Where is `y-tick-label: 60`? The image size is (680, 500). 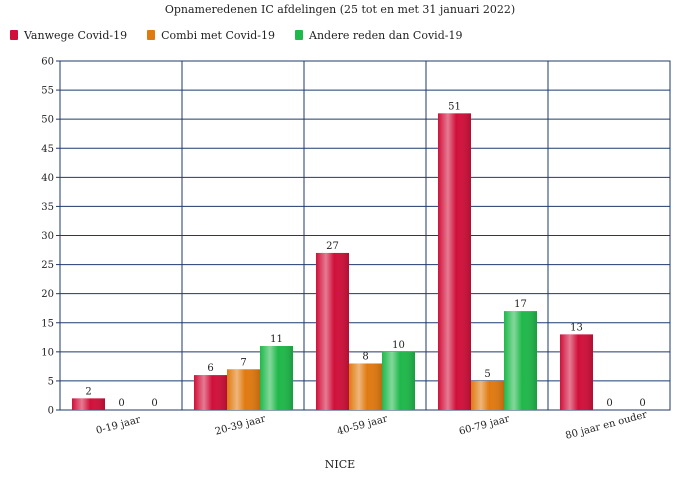
y-tick-label: 60 is located at coordinates (47, 62).